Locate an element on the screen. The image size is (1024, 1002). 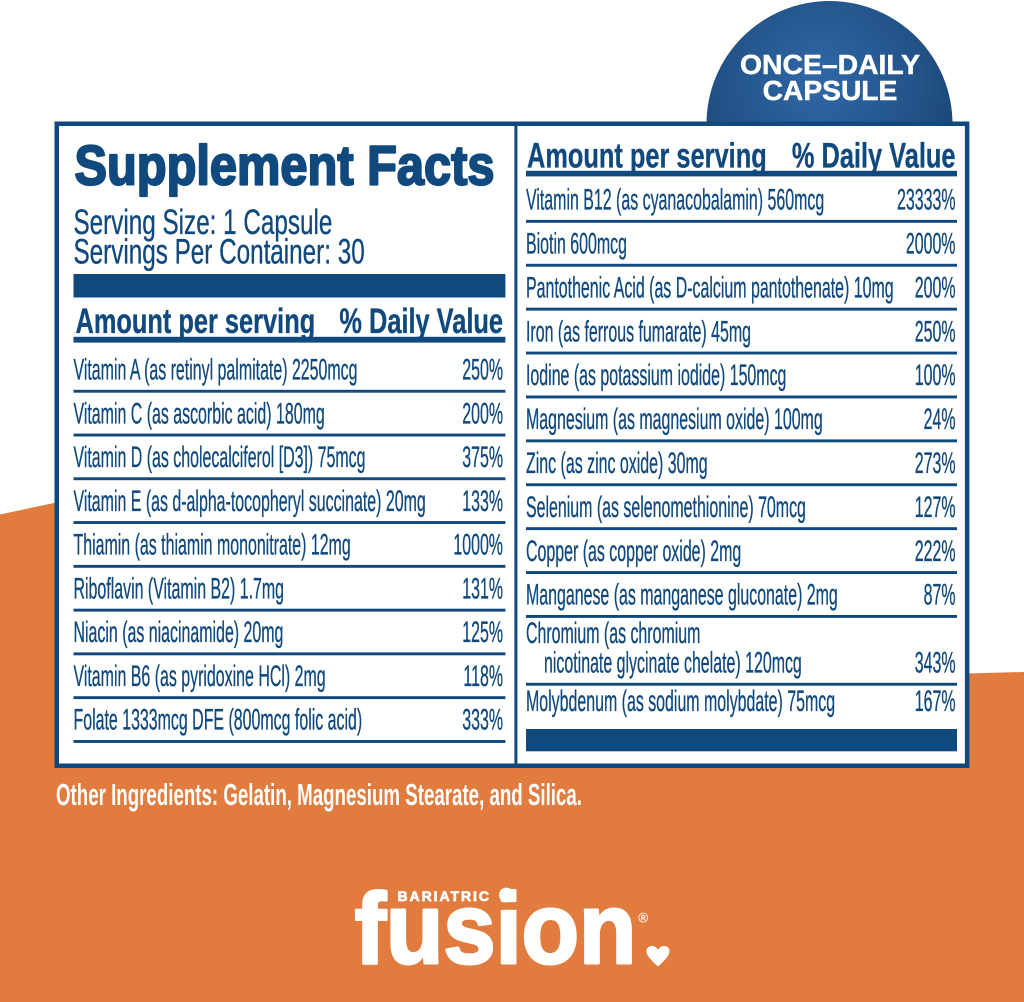
svg-text: Copper (as copper oxide) 2mg is located at coordinates (633, 551).